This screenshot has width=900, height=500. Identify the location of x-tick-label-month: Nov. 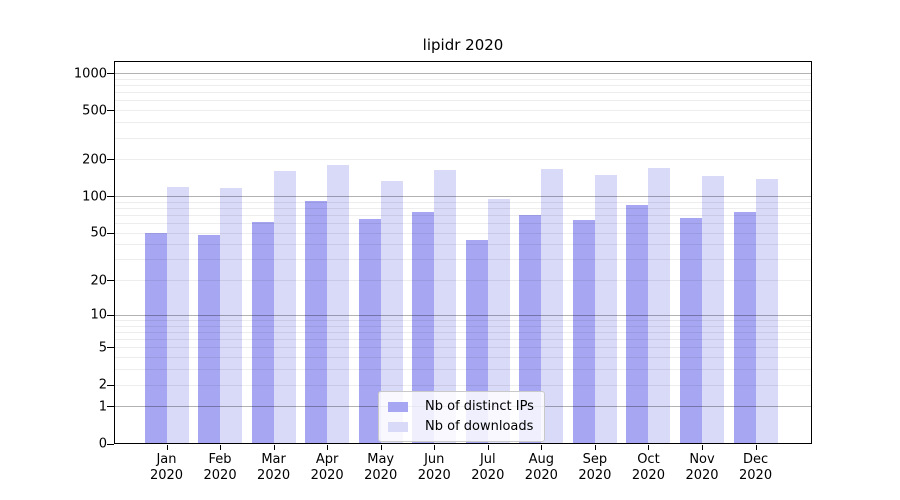
(702, 459).